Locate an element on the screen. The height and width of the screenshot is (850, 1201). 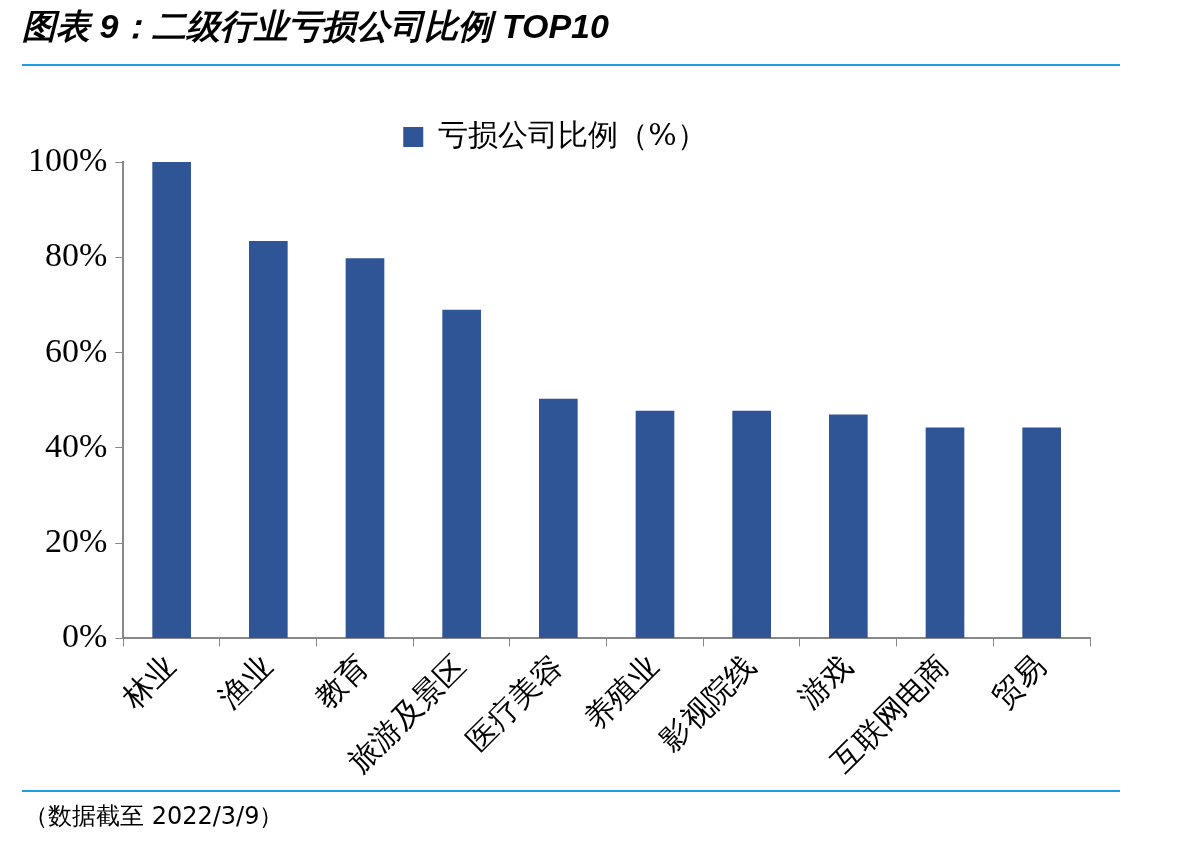
text: （数据截至 2022/3/9） is located at coordinates (154, 816).